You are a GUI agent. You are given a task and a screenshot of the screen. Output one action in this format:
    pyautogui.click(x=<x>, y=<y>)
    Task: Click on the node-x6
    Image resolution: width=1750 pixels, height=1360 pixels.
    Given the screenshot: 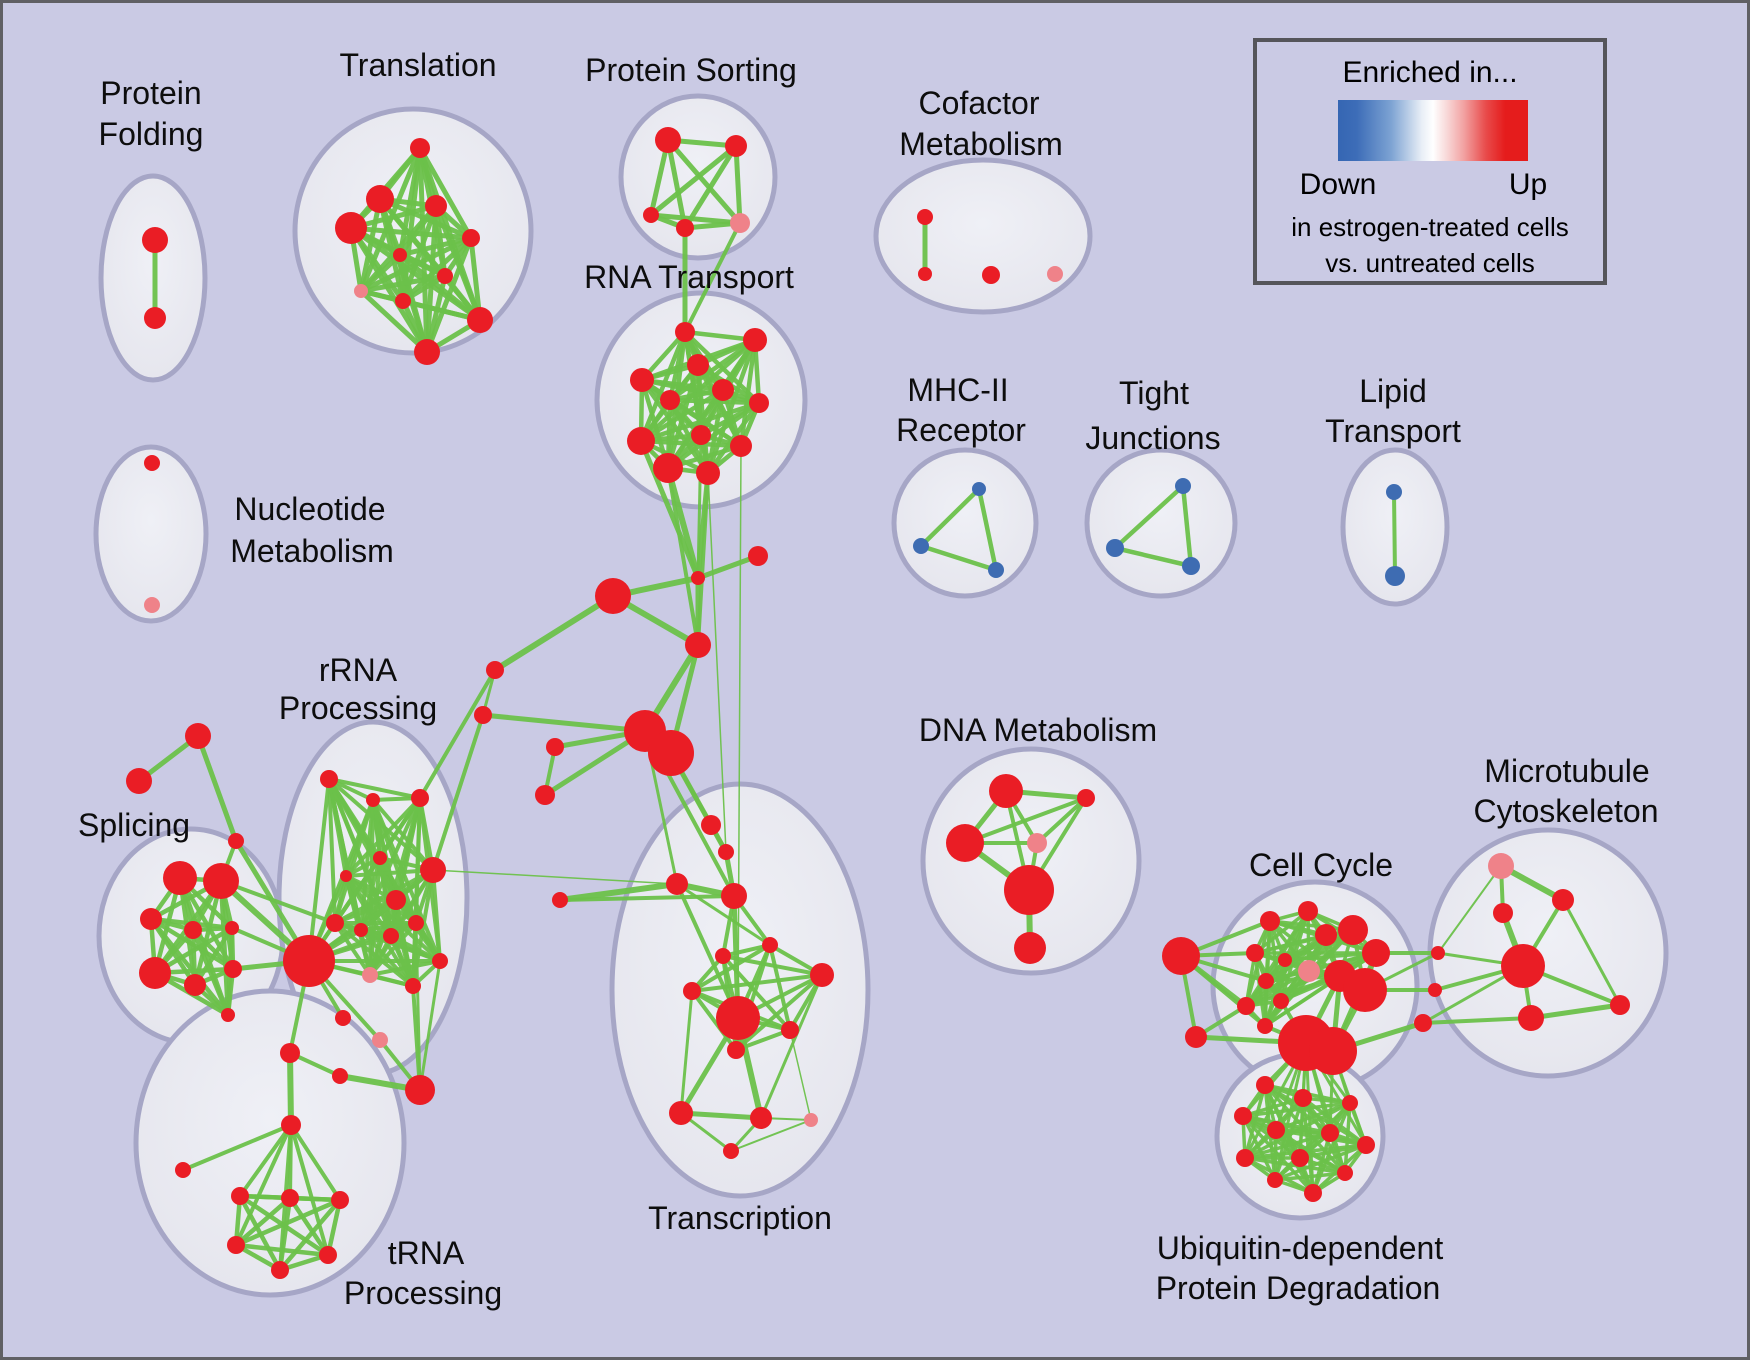 What is the action you would take?
    pyautogui.click(x=555, y=747)
    